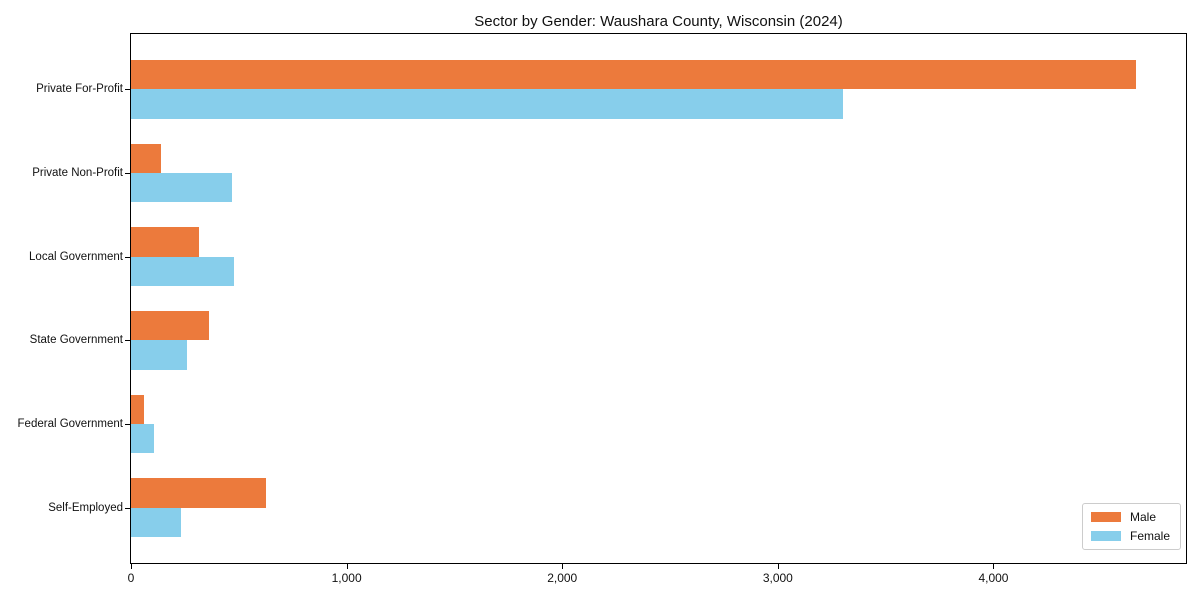 The width and height of the screenshot is (1200, 600). I want to click on bar-private-non-profit-male, so click(146, 158).